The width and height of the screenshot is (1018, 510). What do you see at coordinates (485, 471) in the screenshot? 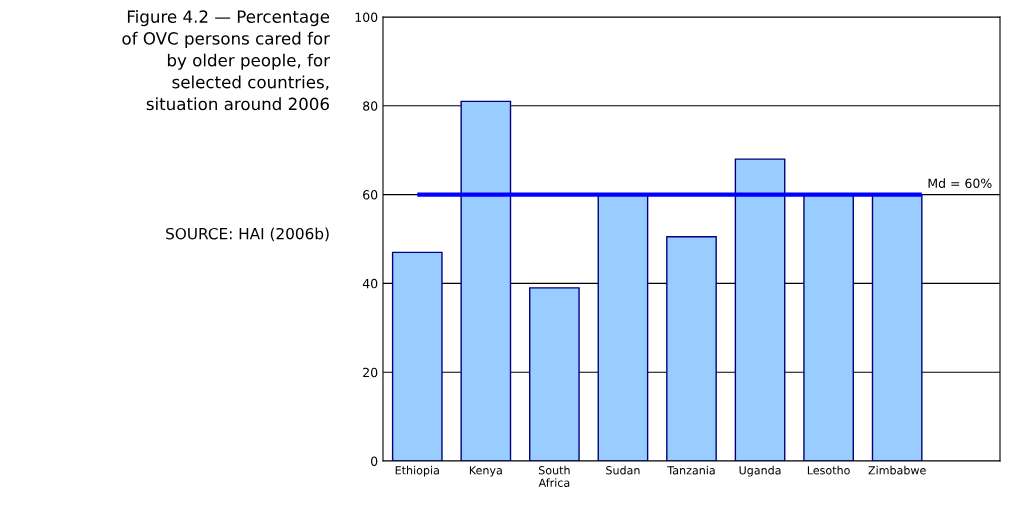
I see `x-tick-label: Kenya` at bounding box center [485, 471].